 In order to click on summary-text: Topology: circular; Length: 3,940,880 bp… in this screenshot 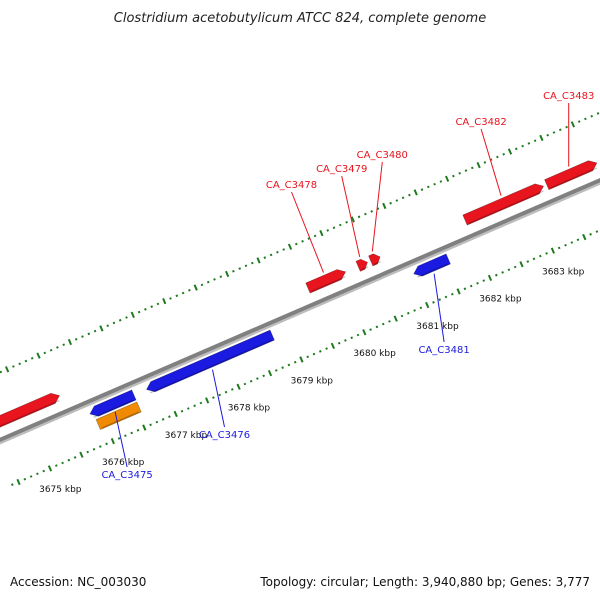, I will do `click(424, 582)`.